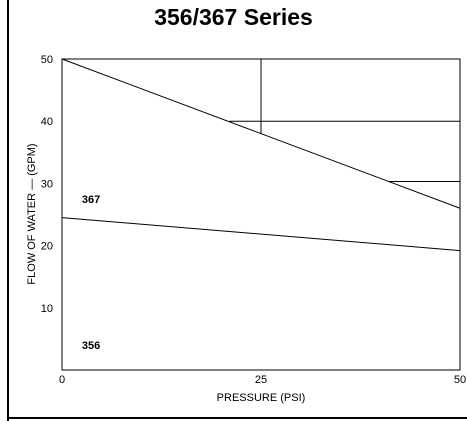  Describe the element at coordinates (261, 380) in the screenshot. I see `x-tick-label: 25` at that location.